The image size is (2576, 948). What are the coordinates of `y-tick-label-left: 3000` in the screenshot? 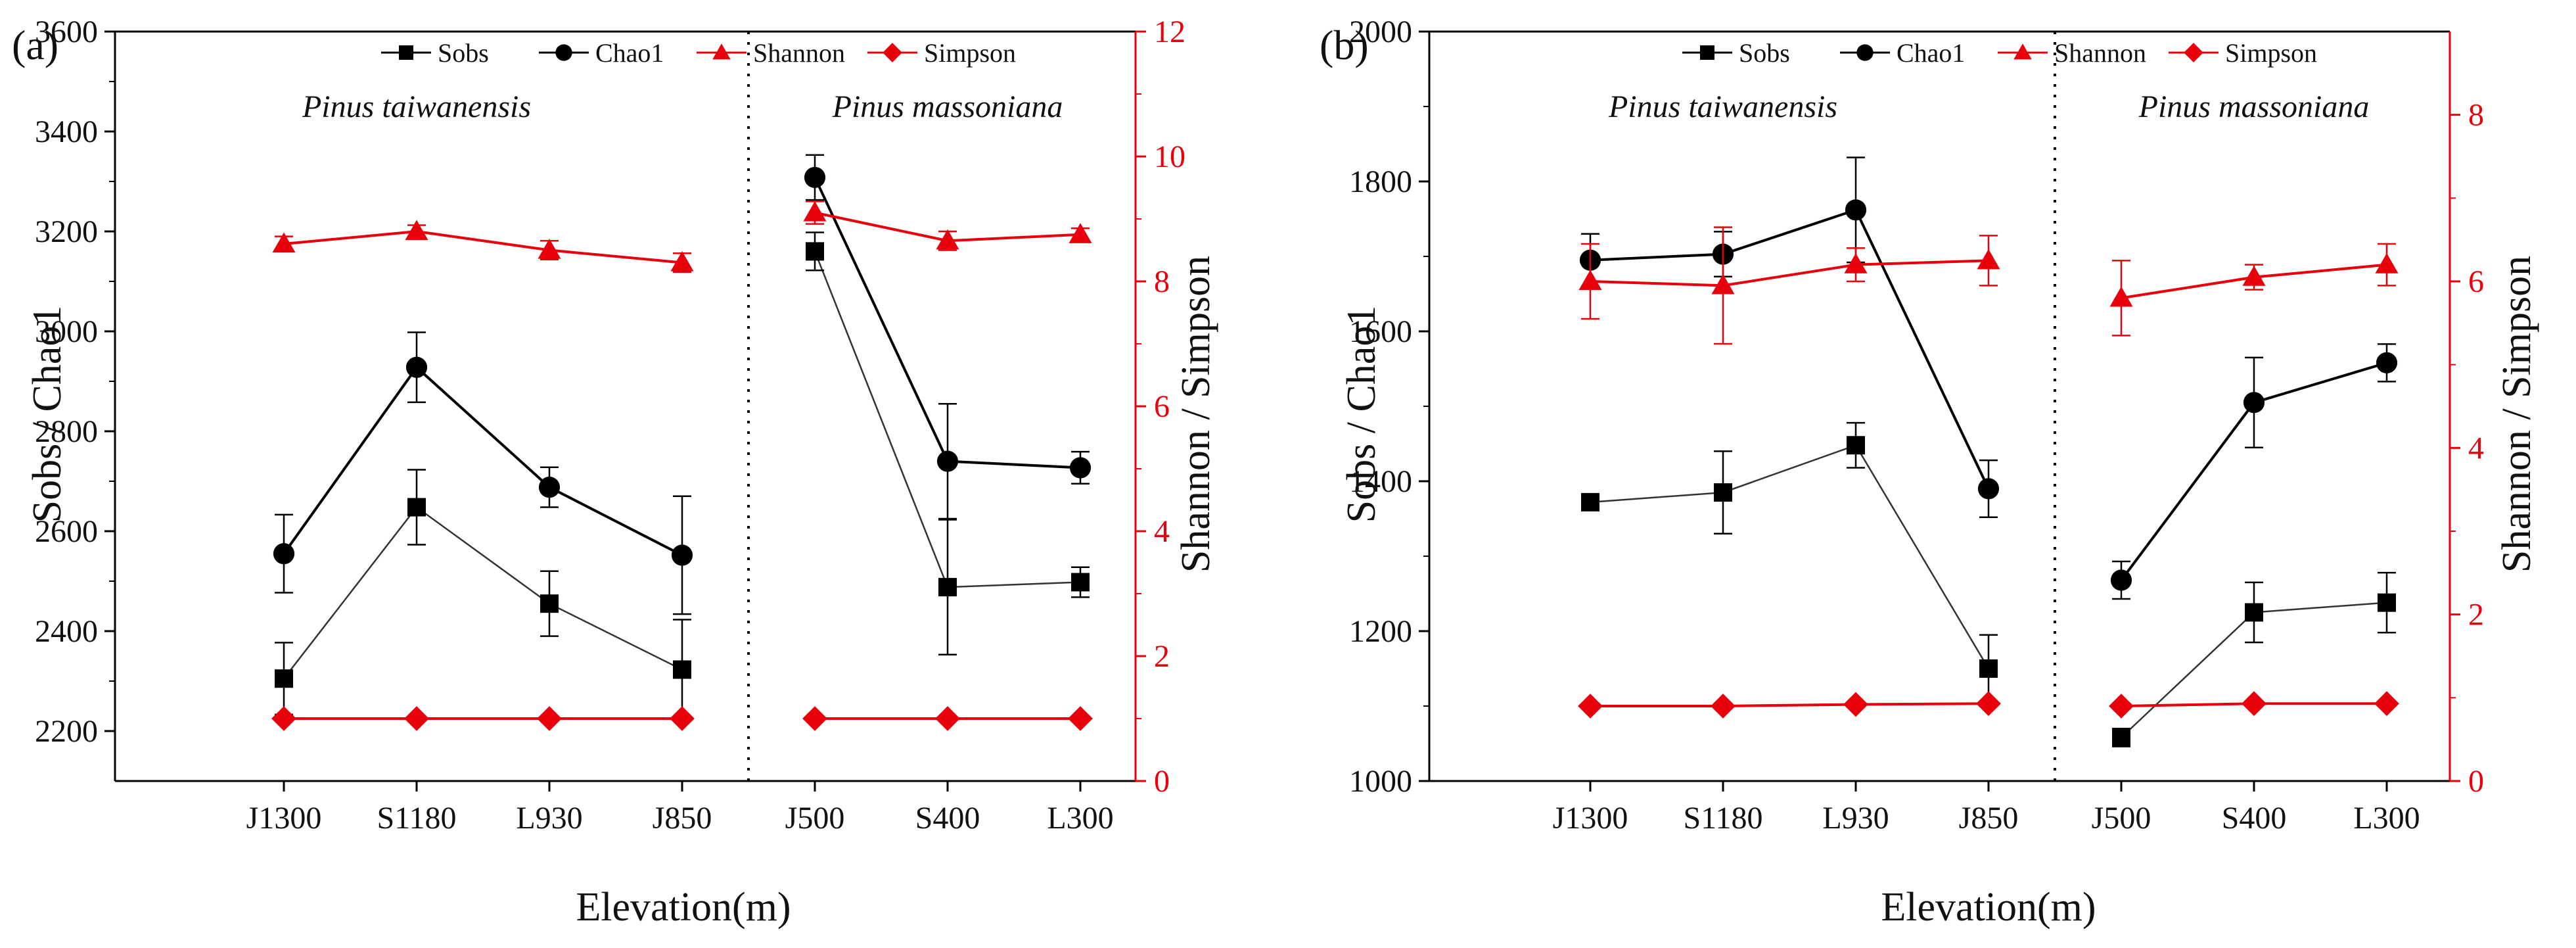 It's located at (66, 331).